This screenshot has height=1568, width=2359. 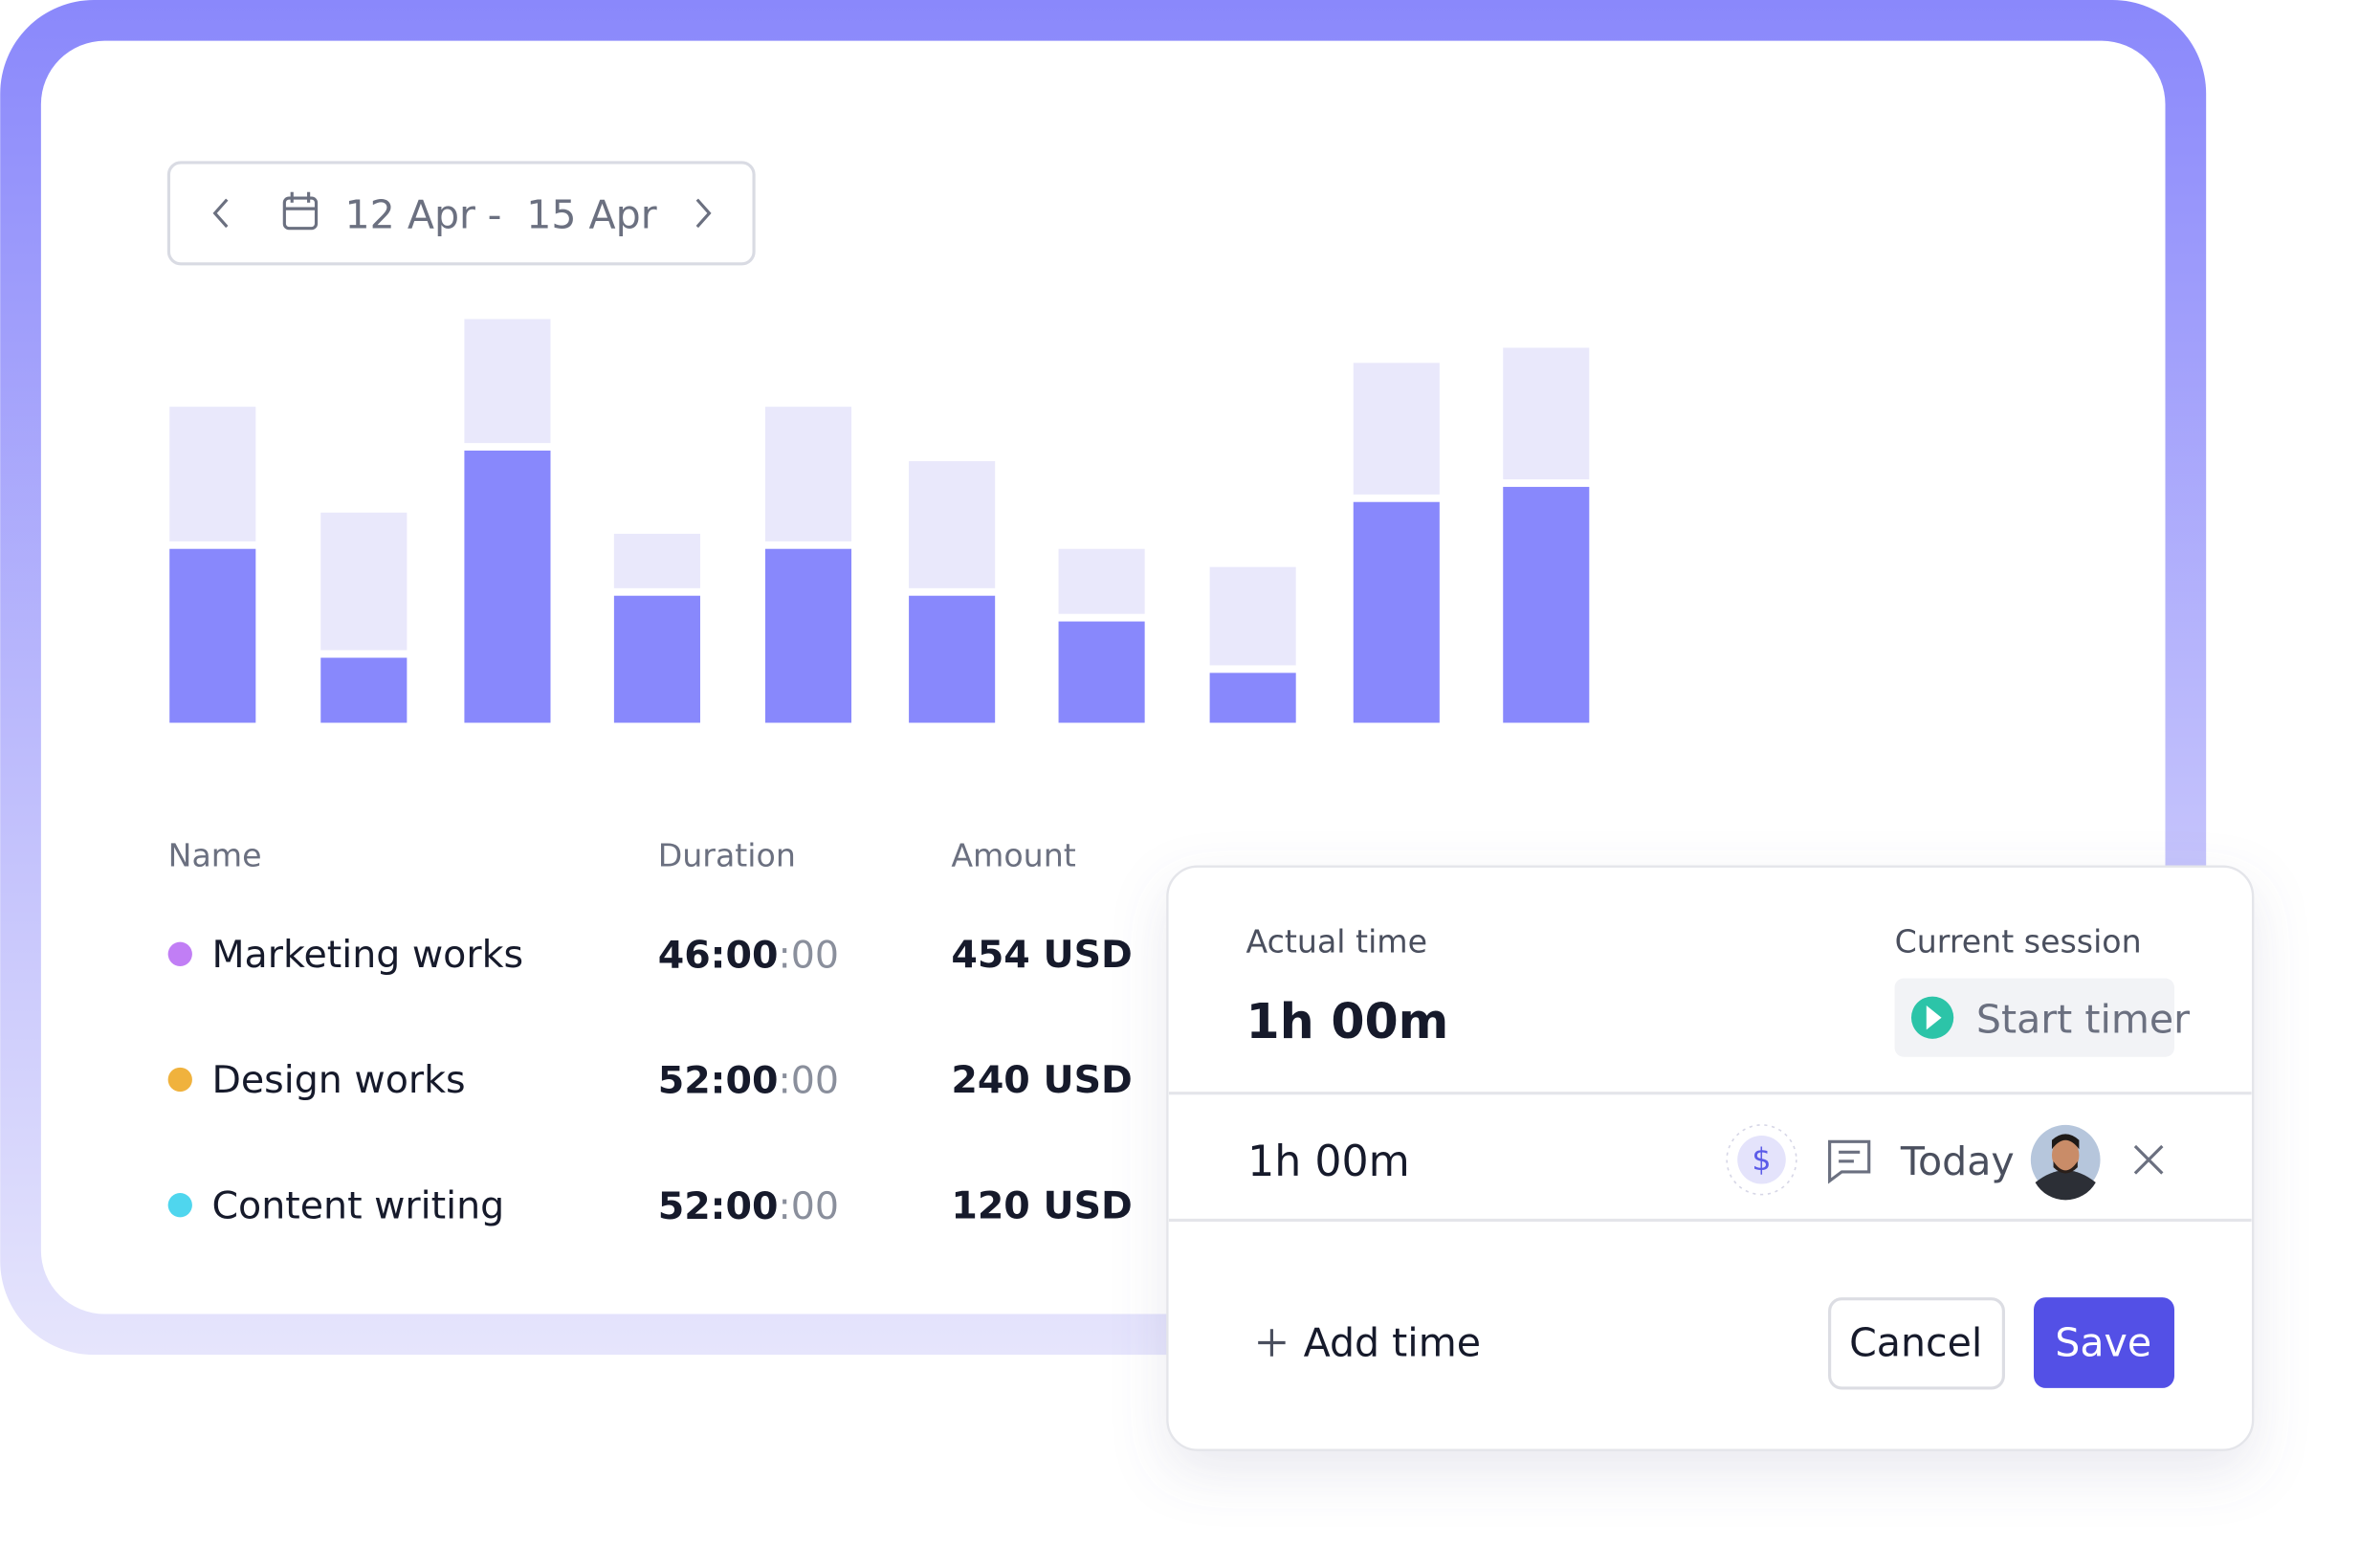 I want to click on play-triangle, so click(x=1934, y=1017).